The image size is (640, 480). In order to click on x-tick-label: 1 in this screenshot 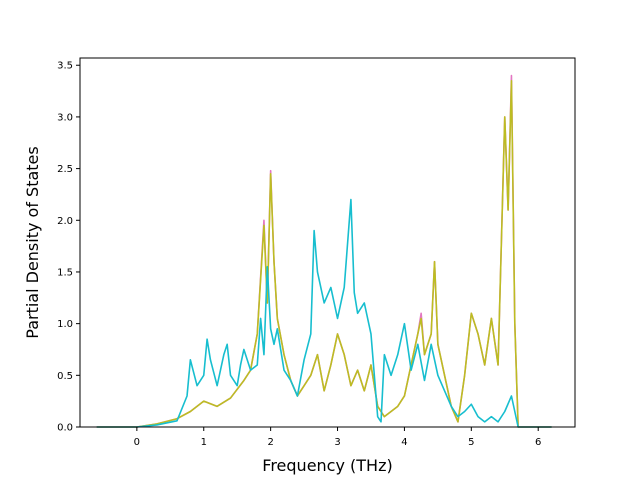, I will do `click(204, 442)`.